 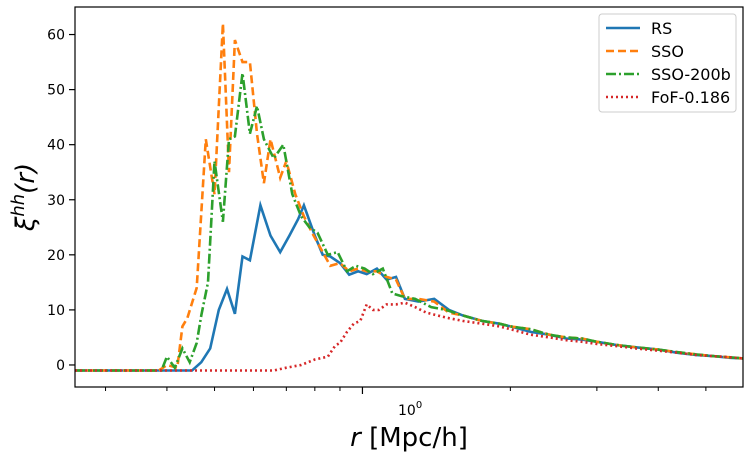 I want to click on x-axis-label: r [Mpc/h], so click(x=409, y=438).